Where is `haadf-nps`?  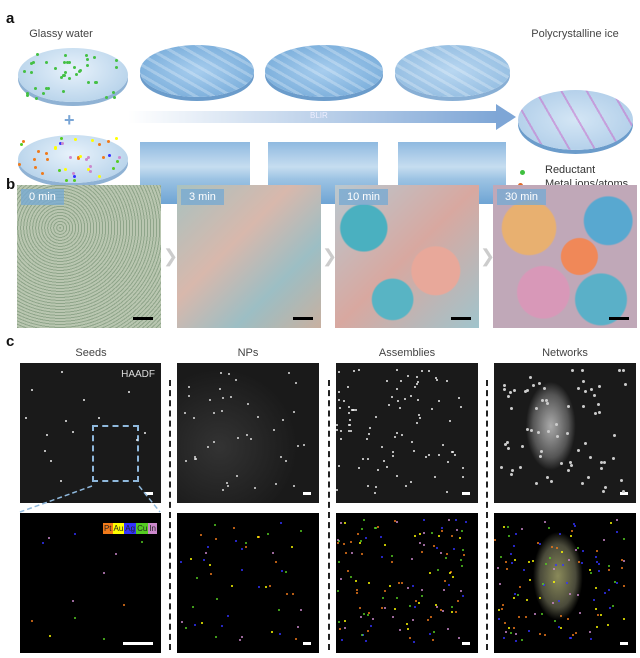
haadf-nps is located at coordinates (248, 433).